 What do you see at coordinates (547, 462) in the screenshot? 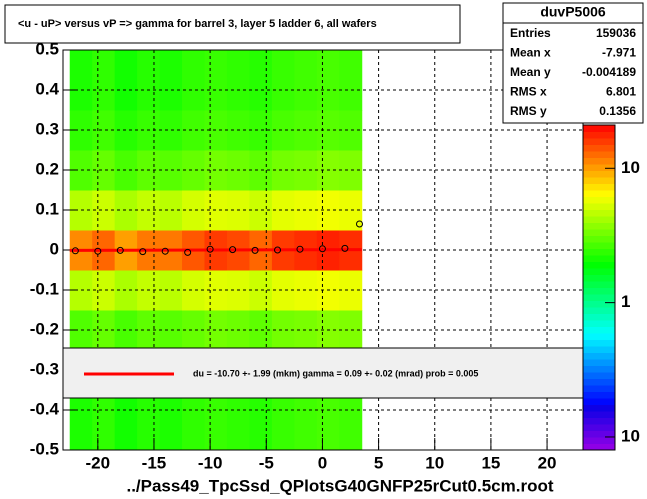
I see `x-tick-label: 20` at bounding box center [547, 462].